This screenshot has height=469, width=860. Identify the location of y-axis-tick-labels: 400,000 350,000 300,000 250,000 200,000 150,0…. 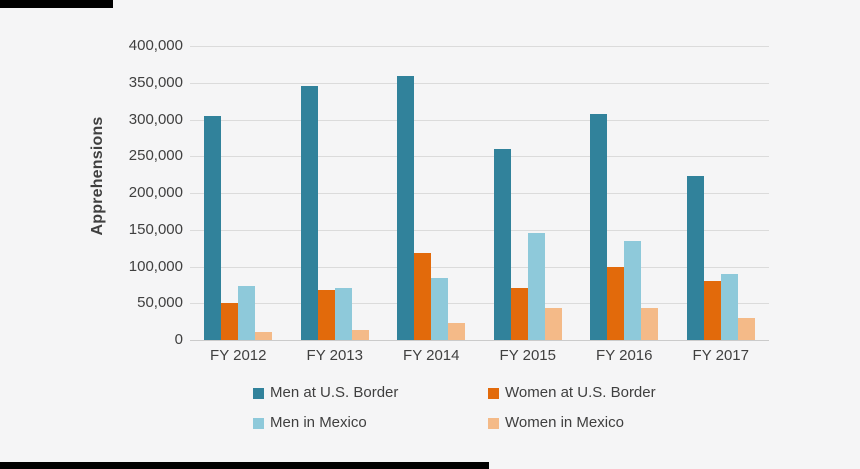
(141, 192).